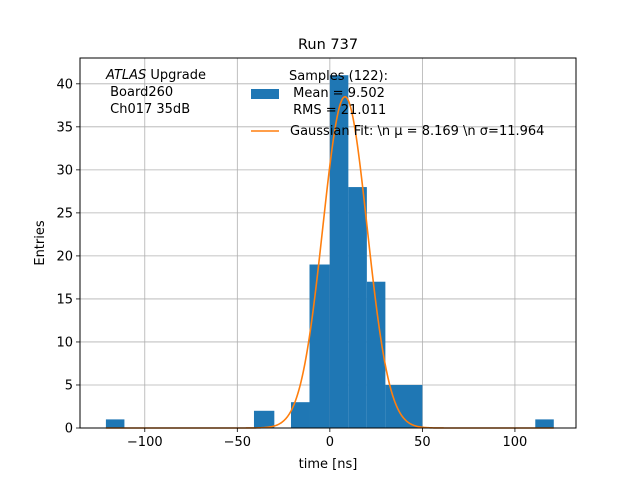 The width and height of the screenshot is (640, 480). Describe the element at coordinates (148, 109) in the screenshot. I see `channel-label: Ch017 35dB` at that location.